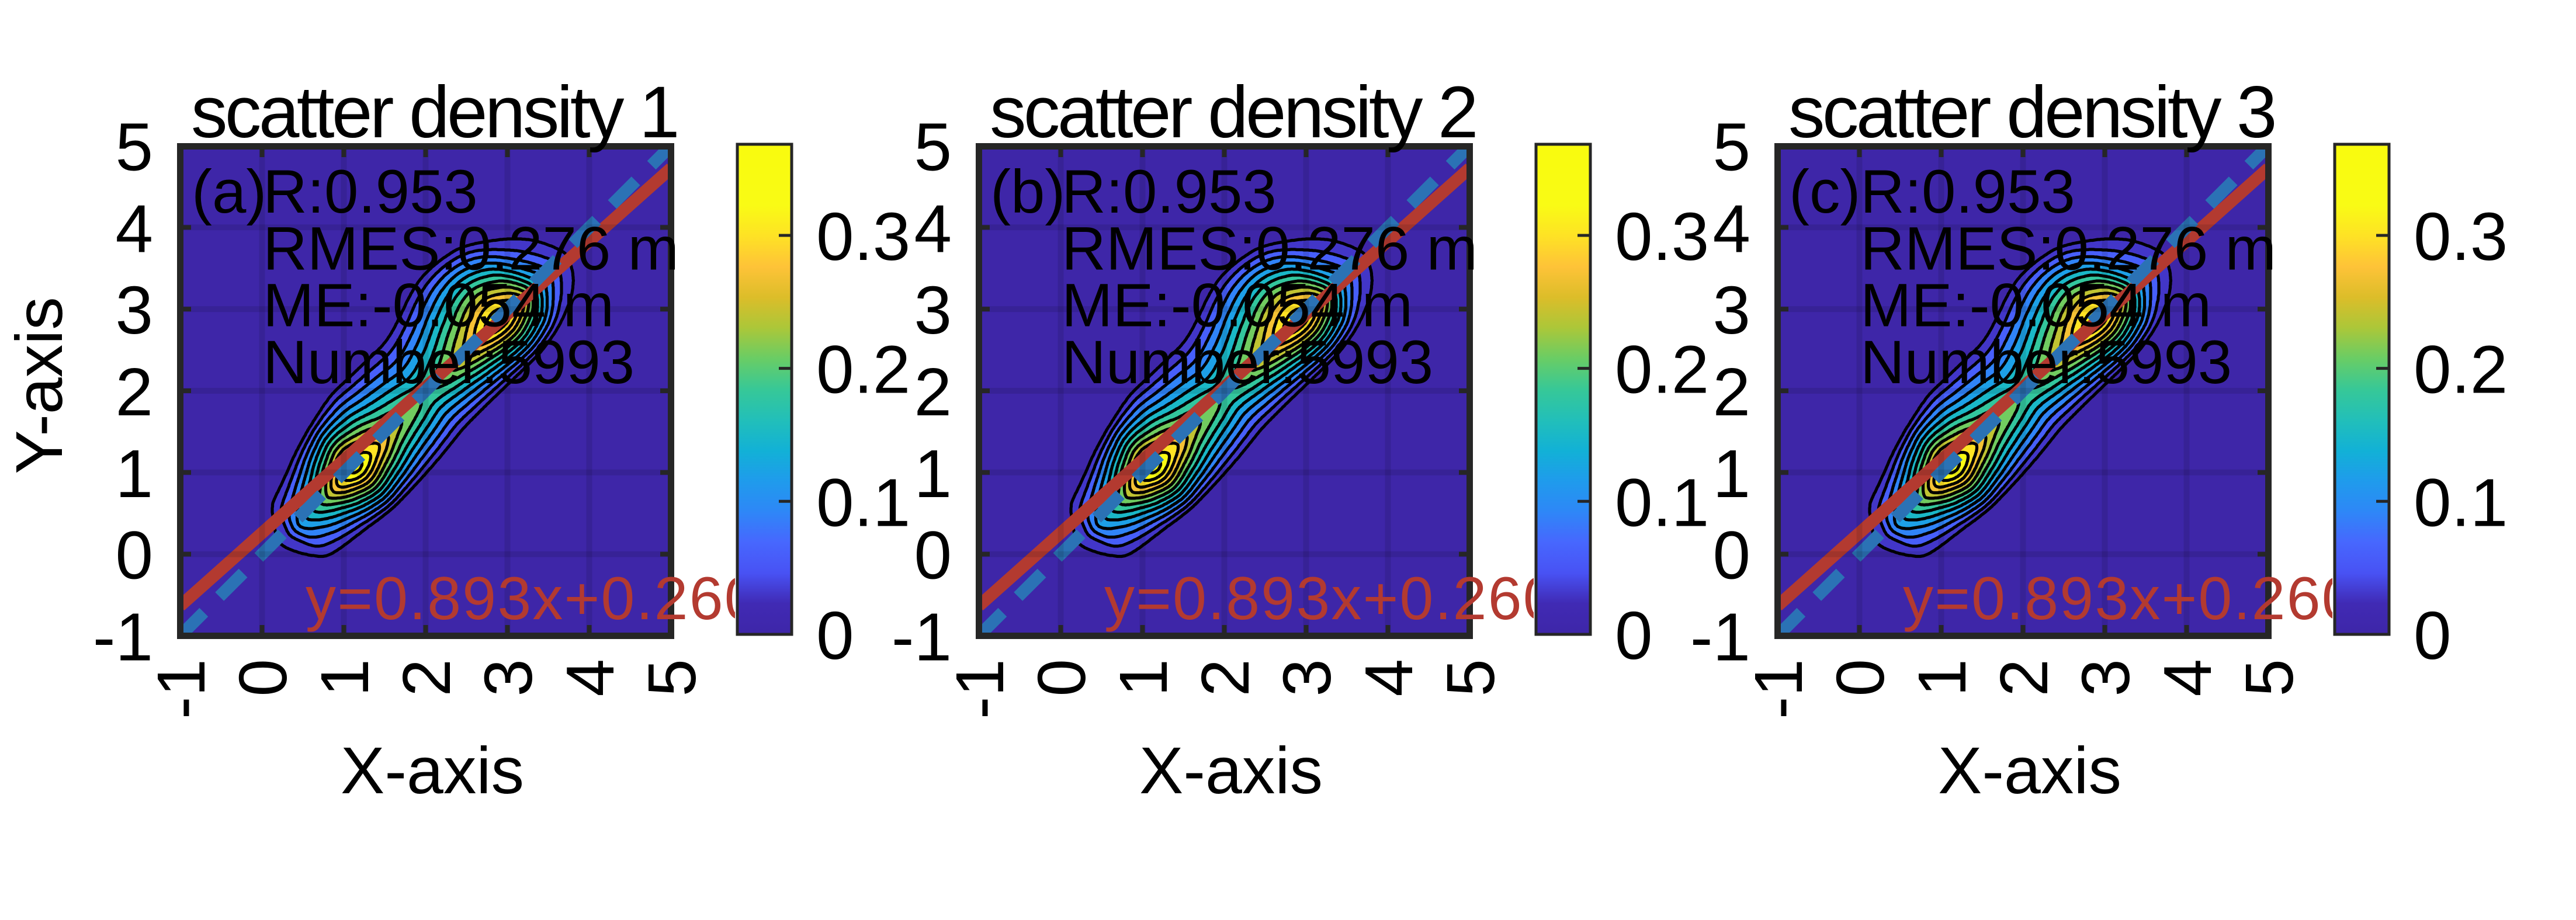  I want to click on svg-text: scatter density 2, so click(1233, 112).